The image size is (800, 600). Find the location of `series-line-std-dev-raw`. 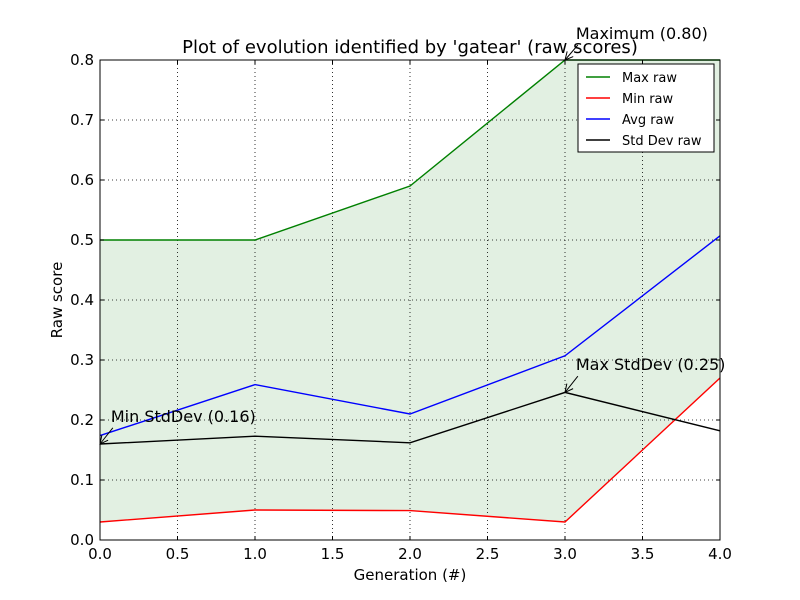

series-line-std-dev-raw is located at coordinates (410, 418).